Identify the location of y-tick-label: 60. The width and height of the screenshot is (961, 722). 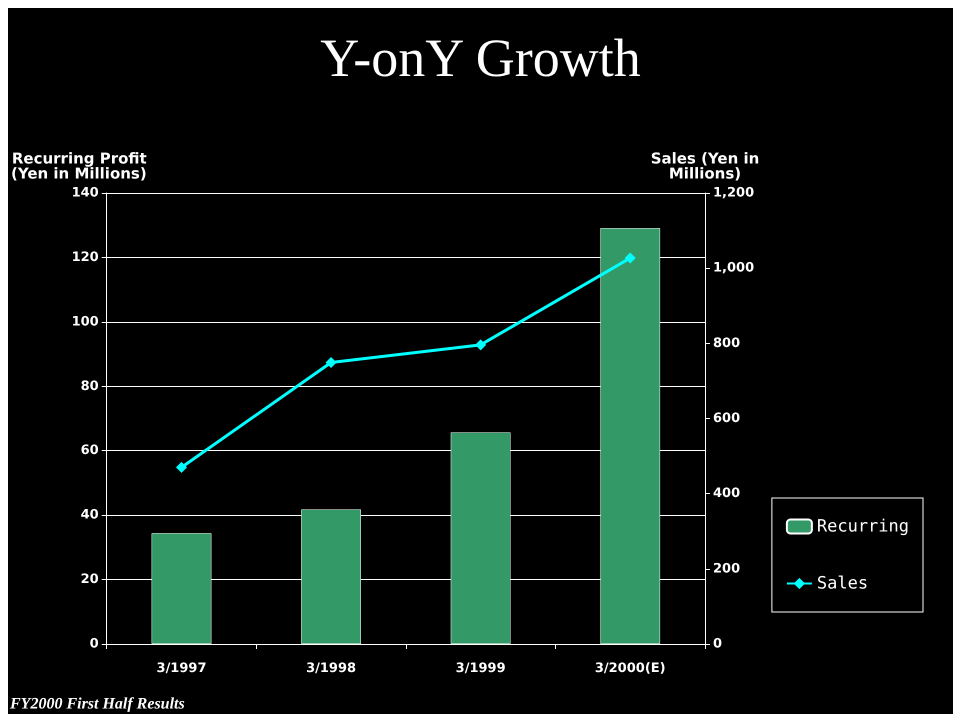
(89, 450).